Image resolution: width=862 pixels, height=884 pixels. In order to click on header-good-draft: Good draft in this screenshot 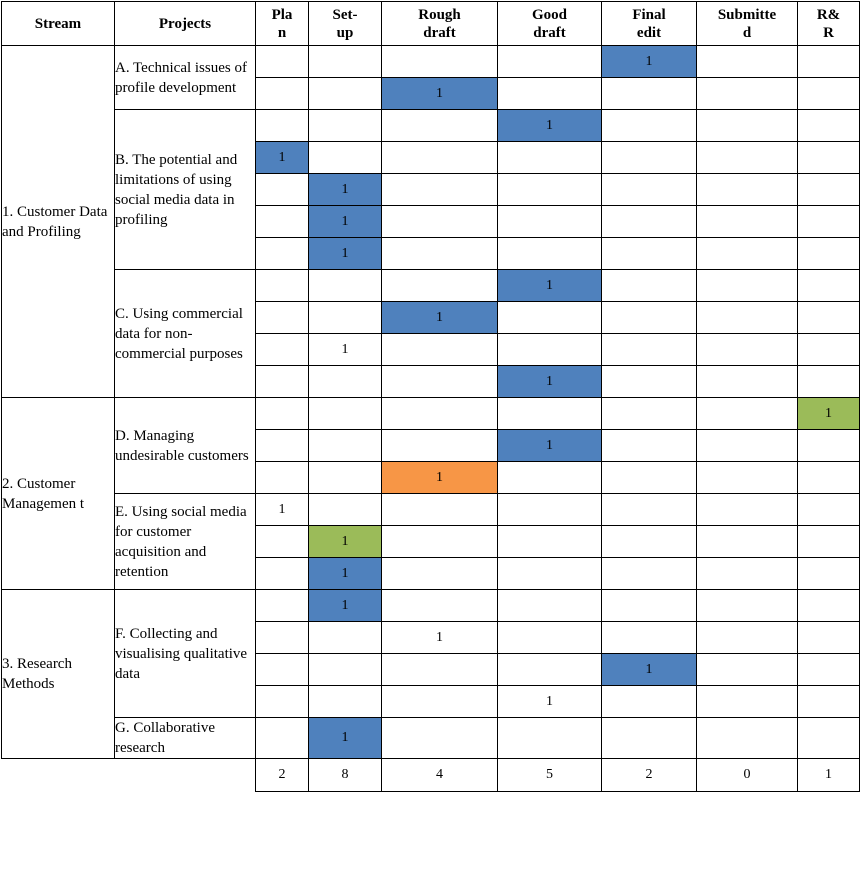, I will do `click(549, 23)`.